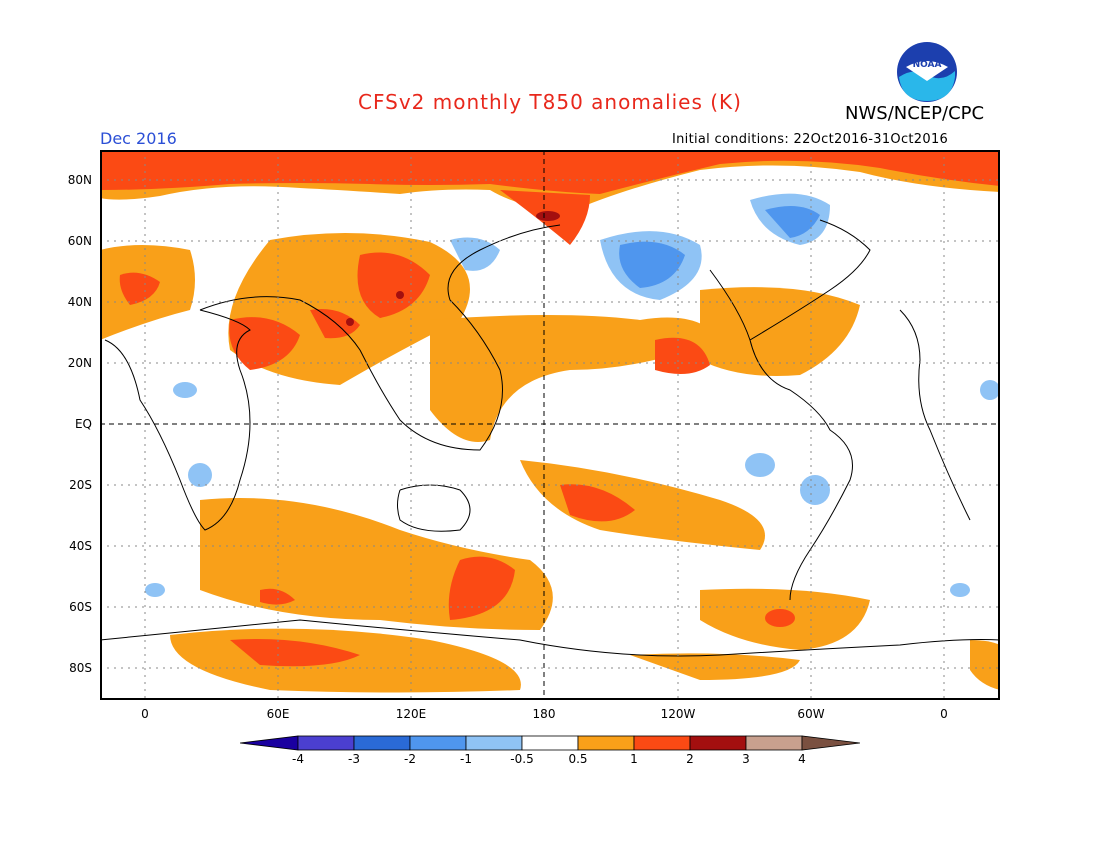 This screenshot has width=1100, height=850. What do you see at coordinates (411, 714) in the screenshot?
I see `lon-label: 120E` at bounding box center [411, 714].